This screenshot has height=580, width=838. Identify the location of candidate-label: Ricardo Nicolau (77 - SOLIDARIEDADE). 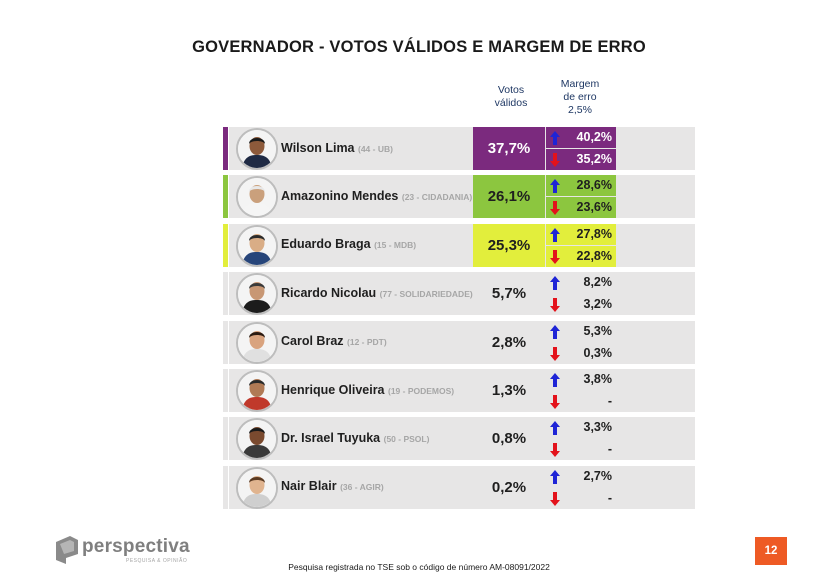
(377, 293).